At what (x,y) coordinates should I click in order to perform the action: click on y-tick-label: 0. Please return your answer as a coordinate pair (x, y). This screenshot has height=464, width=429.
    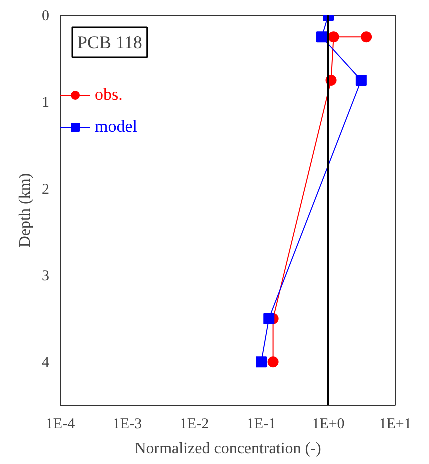
    Looking at the image, I should click on (46, 16).